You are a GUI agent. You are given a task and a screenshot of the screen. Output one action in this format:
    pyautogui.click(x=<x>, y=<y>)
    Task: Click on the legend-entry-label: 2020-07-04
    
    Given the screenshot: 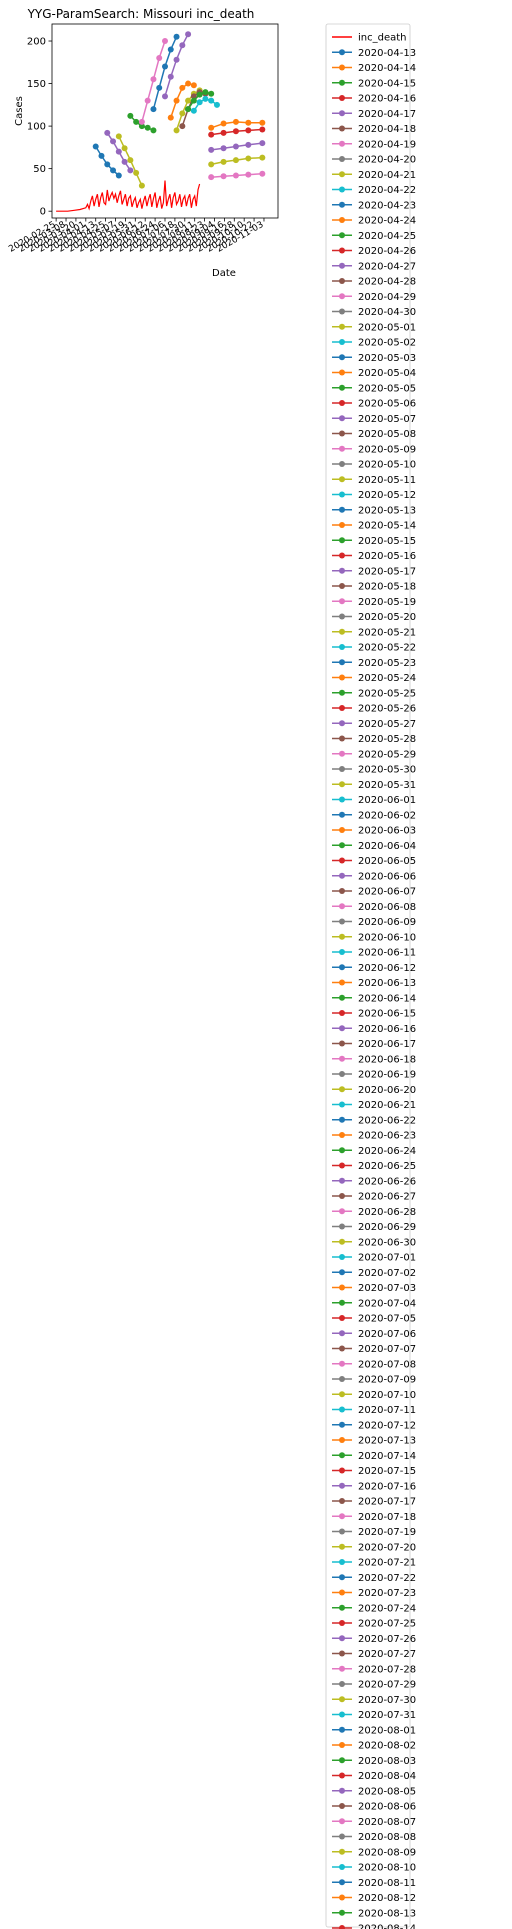 What is the action you would take?
    pyautogui.click(x=387, y=1303)
    